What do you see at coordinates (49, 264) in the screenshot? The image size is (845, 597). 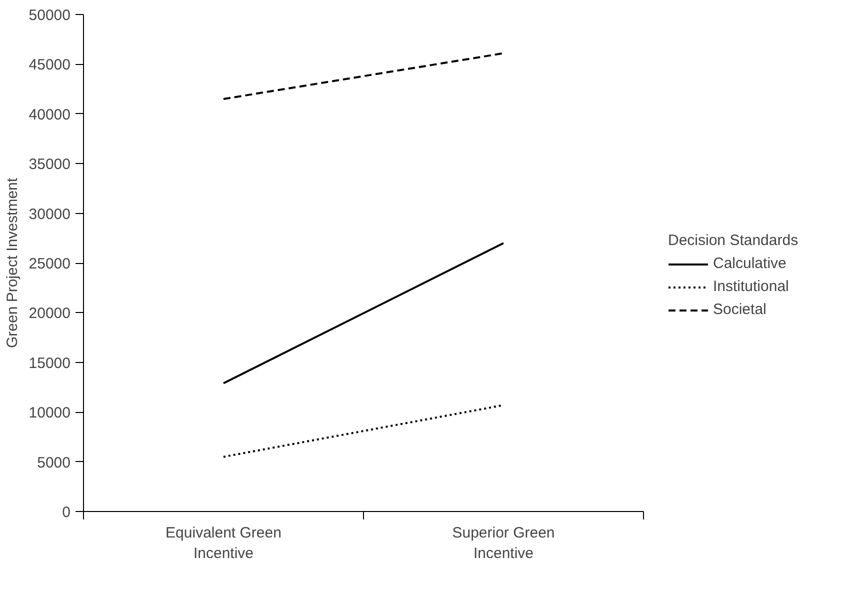 I see `y-tick-label: 25000` at bounding box center [49, 264].